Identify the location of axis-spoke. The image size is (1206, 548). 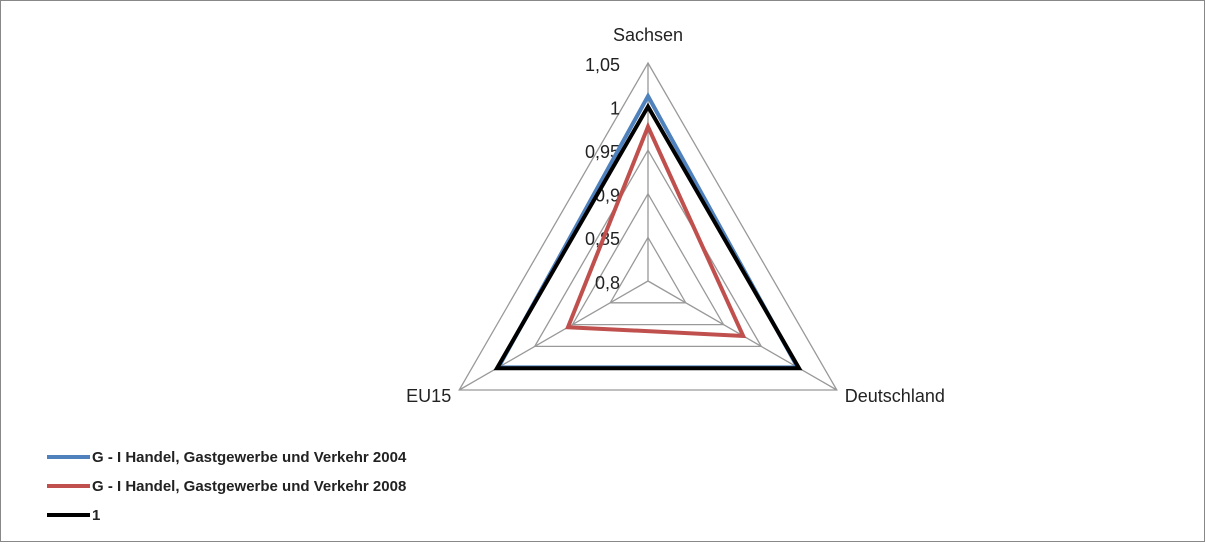
(553, 335).